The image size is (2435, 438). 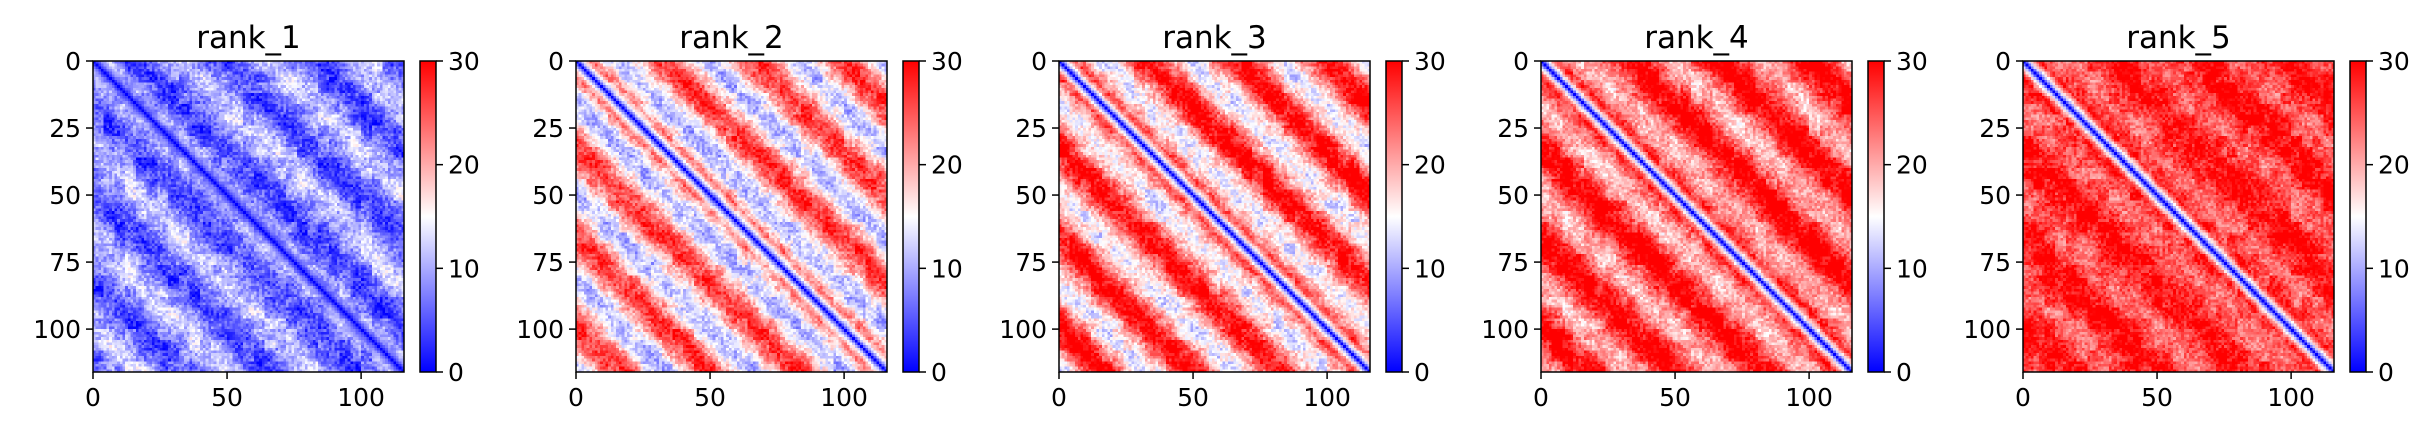 What do you see at coordinates (731, 38) in the screenshot?
I see `subplot-title: rank_2` at bounding box center [731, 38].